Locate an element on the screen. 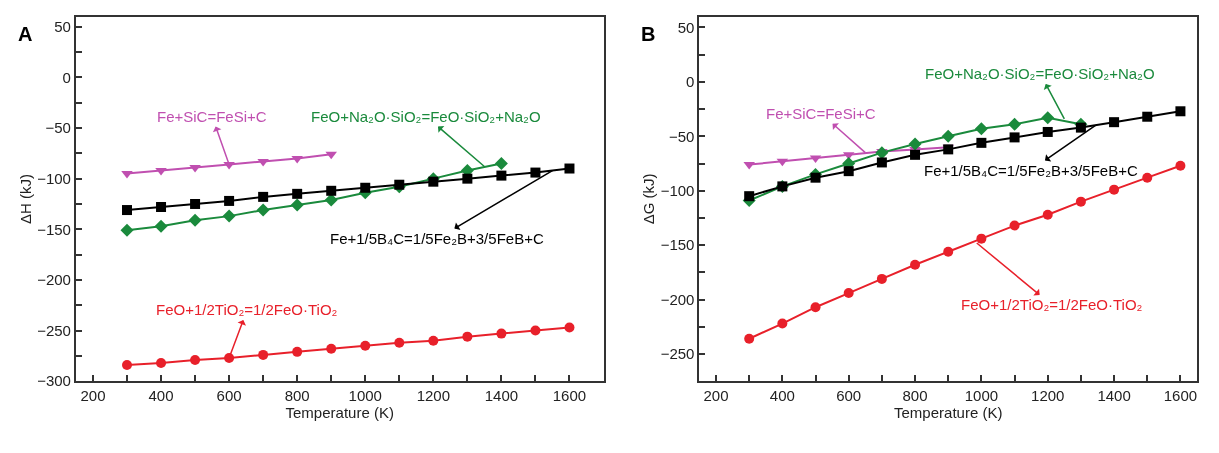 The height and width of the screenshot is (453, 1219). y-tick-label: −300 is located at coordinates (54, 381).